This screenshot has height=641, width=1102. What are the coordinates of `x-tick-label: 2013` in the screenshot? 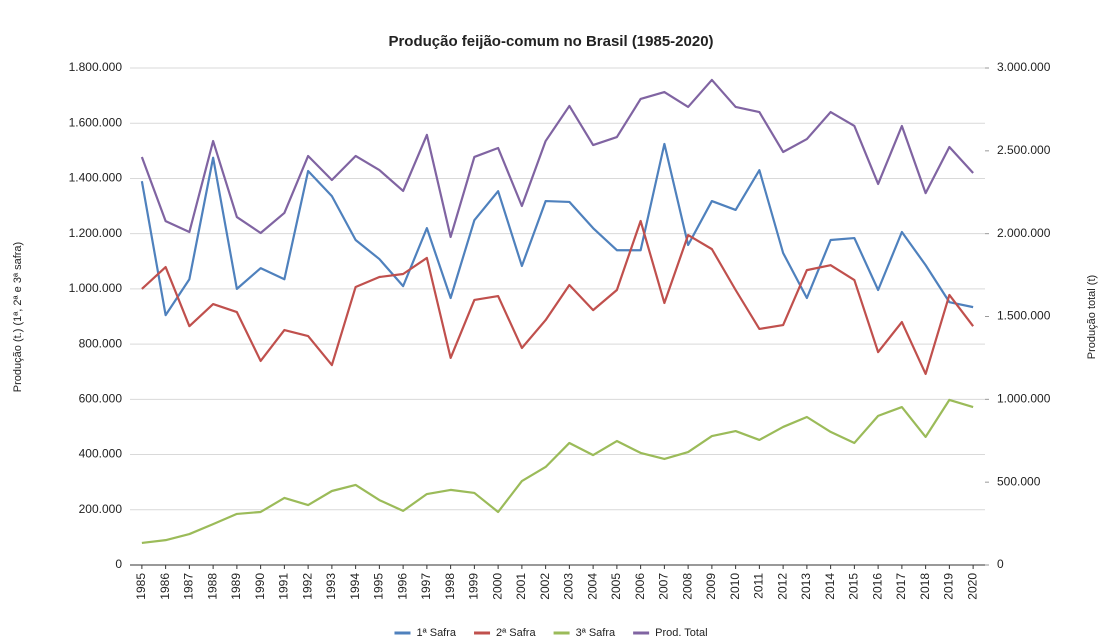 It's located at (806, 586).